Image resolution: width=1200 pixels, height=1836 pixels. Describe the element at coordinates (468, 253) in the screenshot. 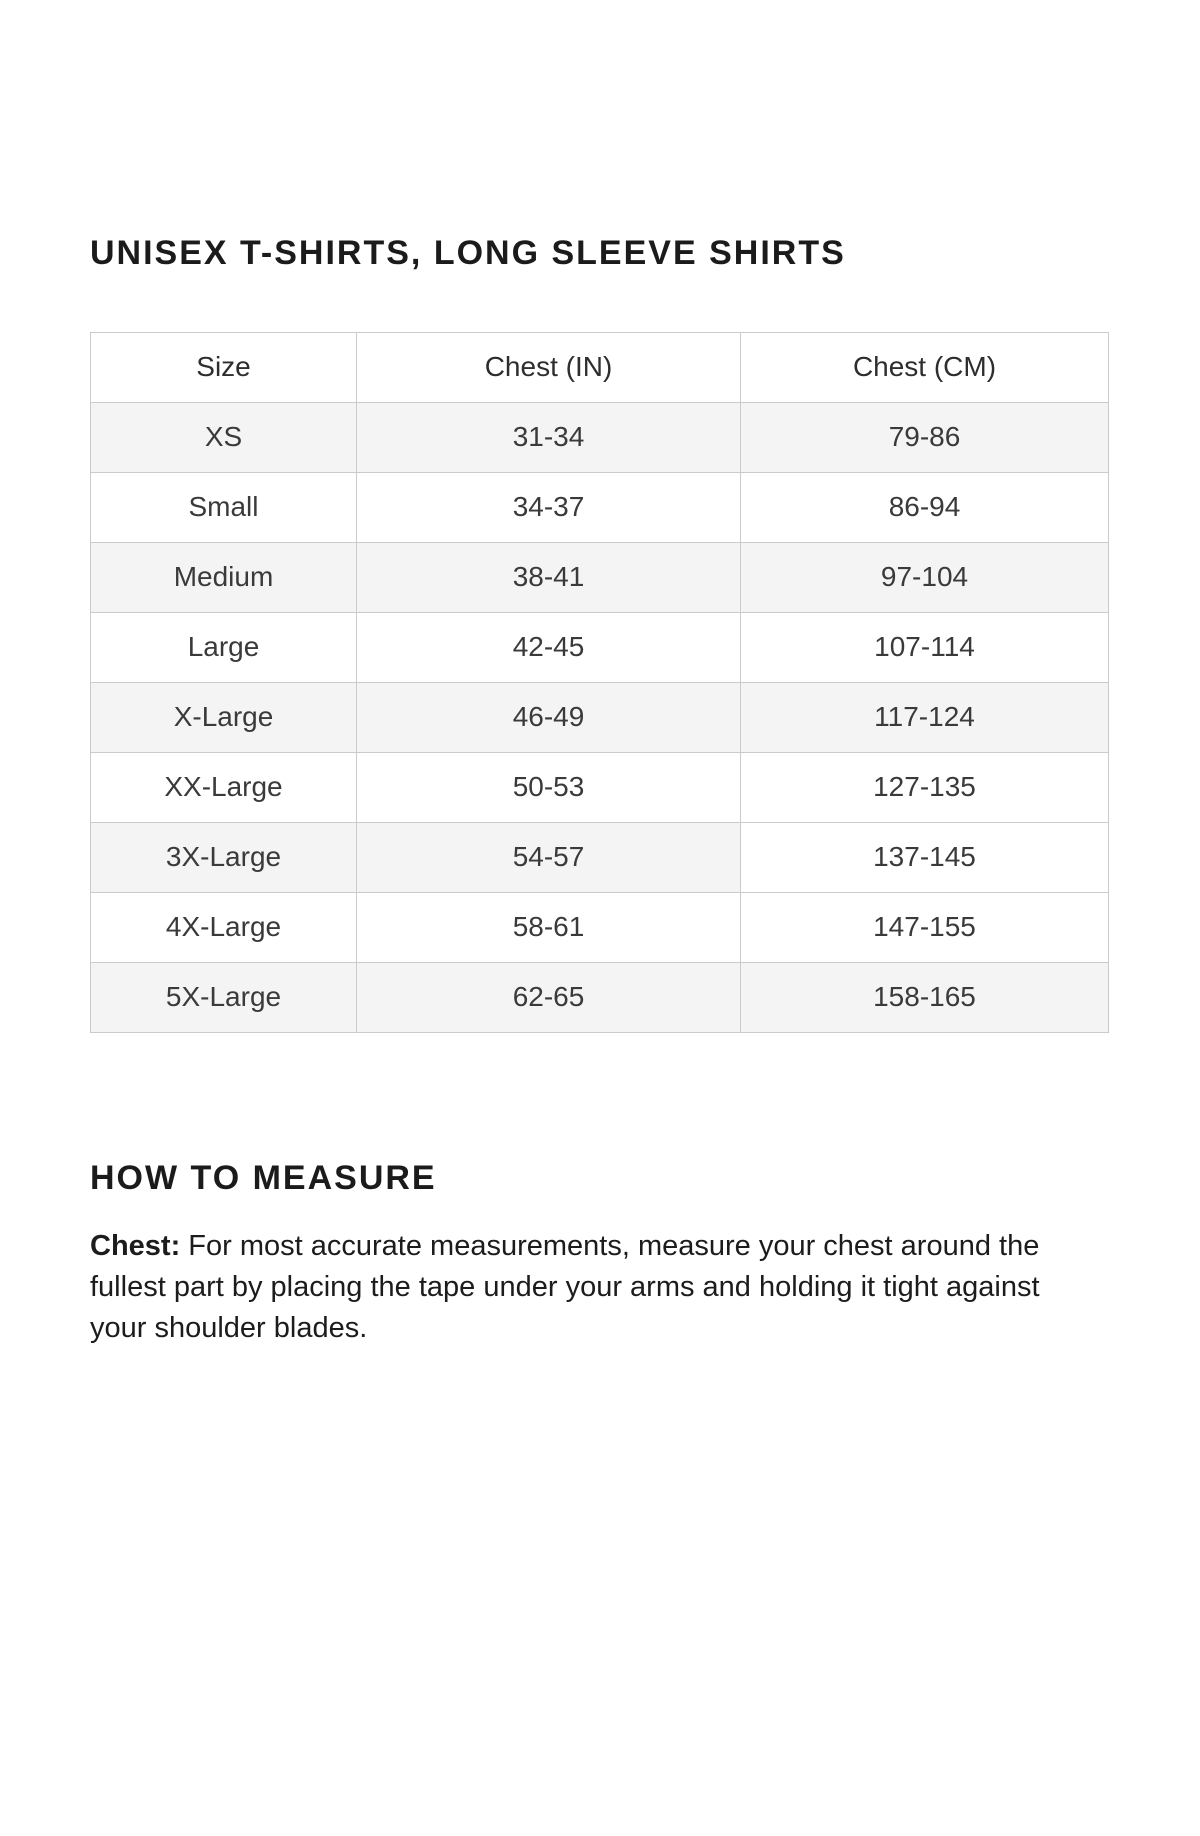

I see `page-title: UNISEX T-SHIRTS, LONG SLEEVE SHIRTS` at that location.